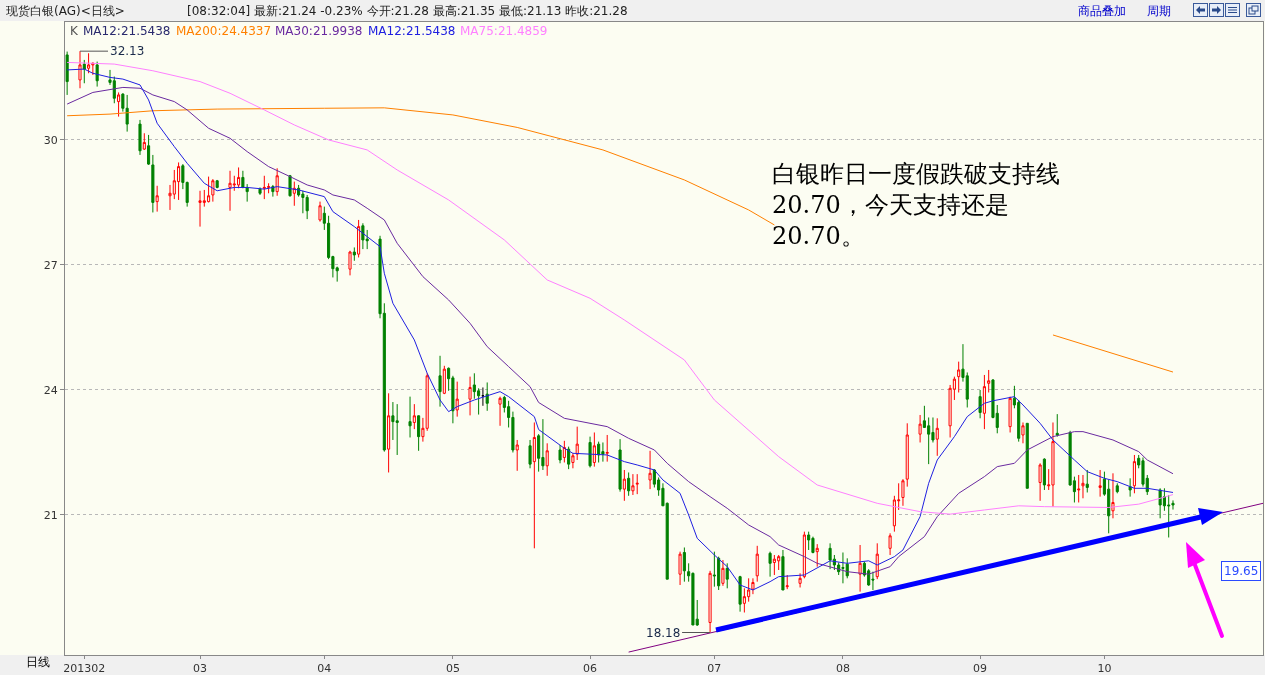 This screenshot has height=675, width=1265. Describe the element at coordinates (1159, 11) in the screenshot. I see `text: 周期` at that location.